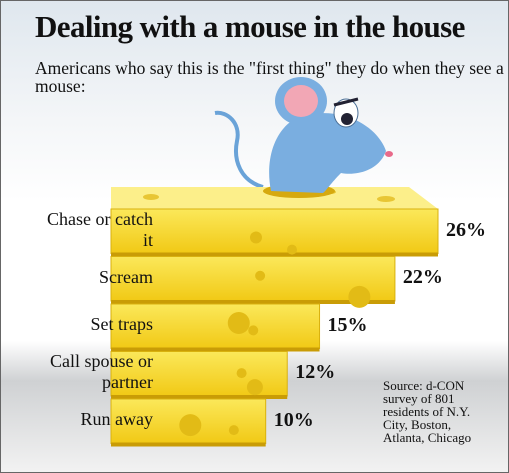 The width and height of the screenshot is (509, 473). What do you see at coordinates (466, 229) in the screenshot?
I see `value-label: 26%` at bounding box center [466, 229].